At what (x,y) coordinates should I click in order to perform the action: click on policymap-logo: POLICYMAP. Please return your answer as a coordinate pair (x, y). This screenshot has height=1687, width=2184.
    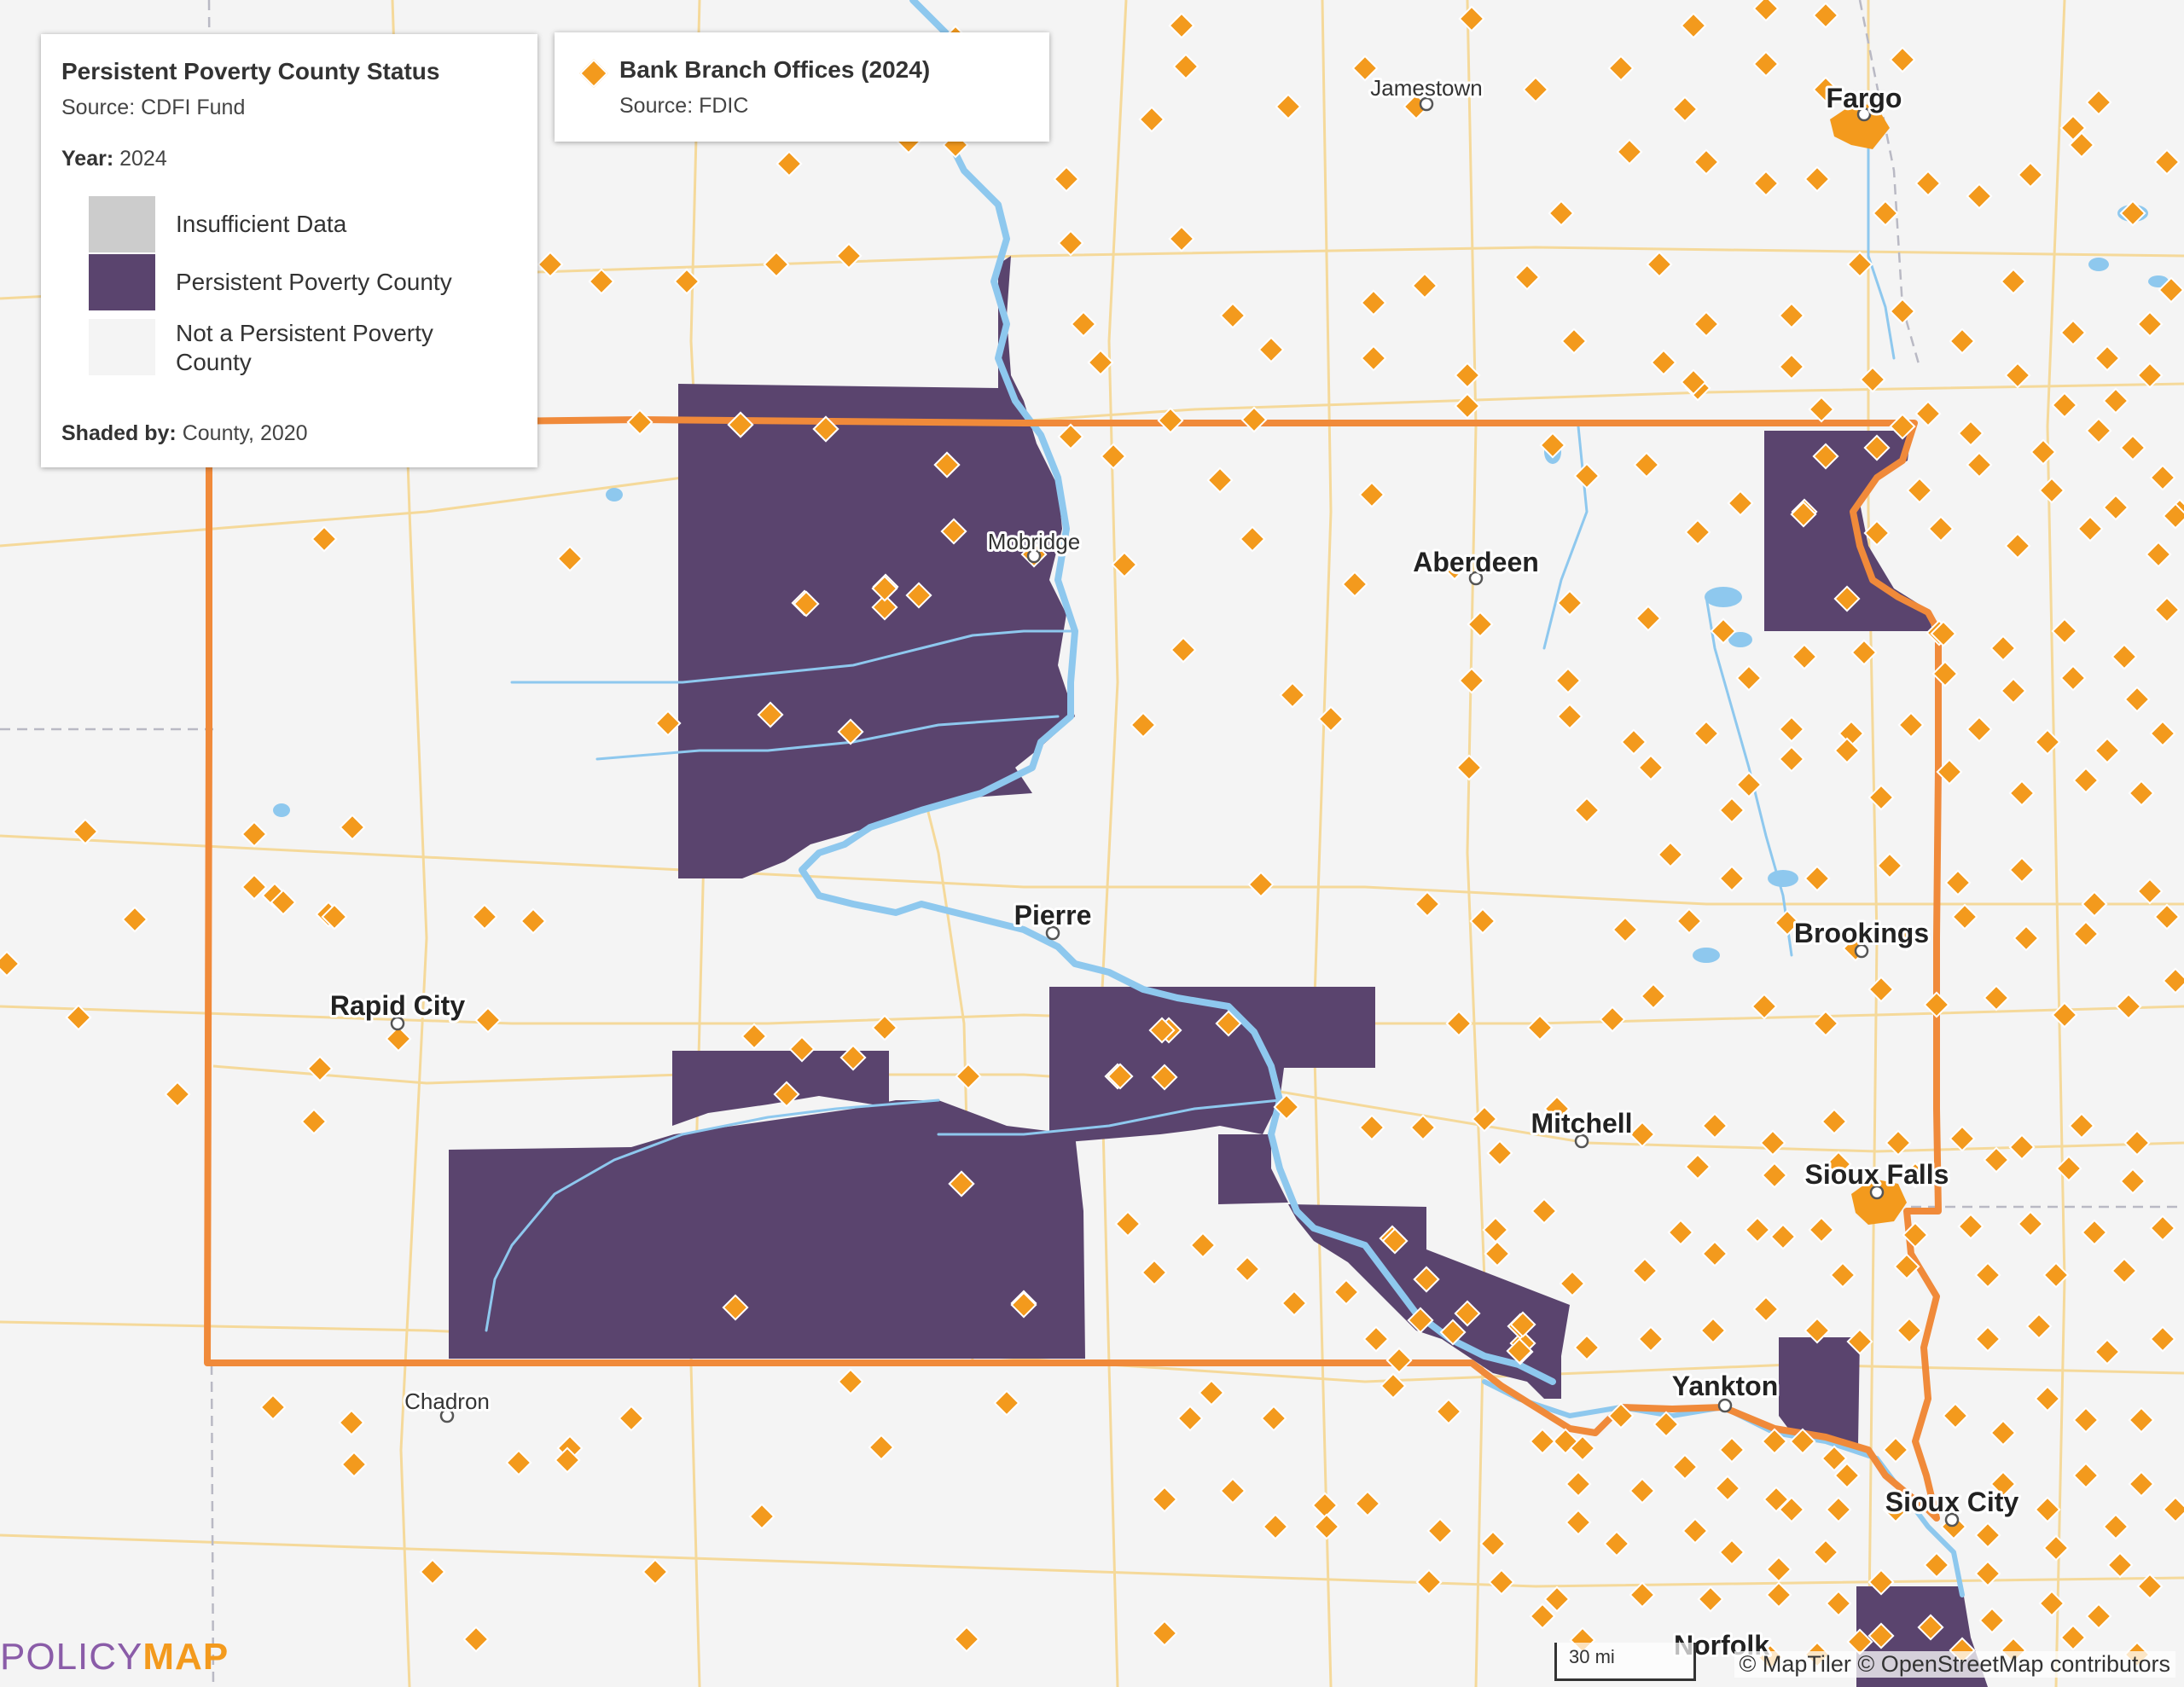
    Looking at the image, I should click on (115, 1657).